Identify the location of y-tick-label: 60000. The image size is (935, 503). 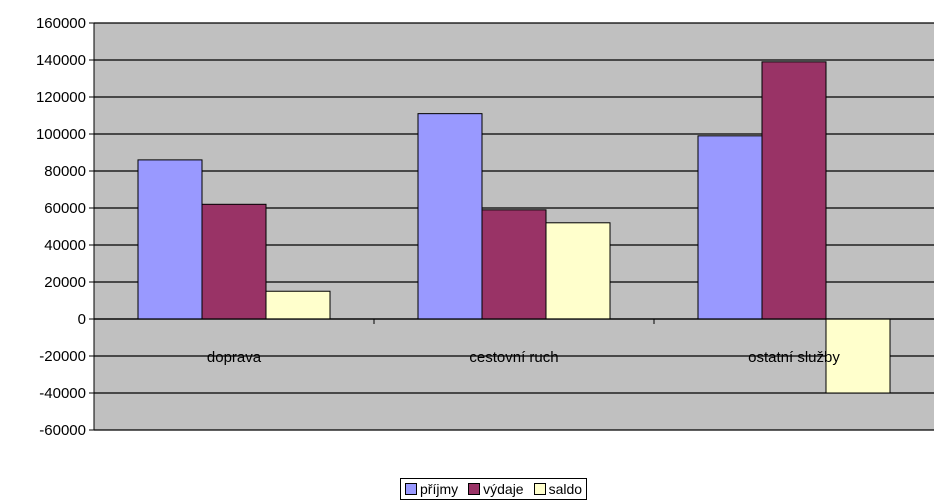
(65, 208).